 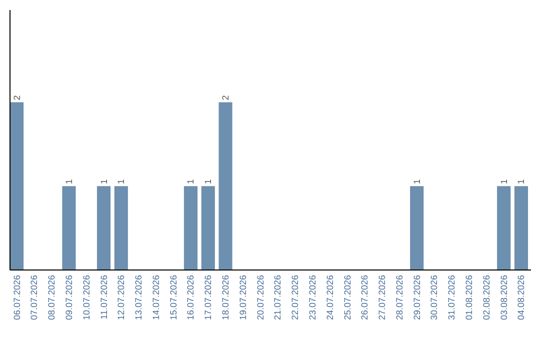 I want to click on x-tick-label: 01.08.2026, so click(x=469, y=297).